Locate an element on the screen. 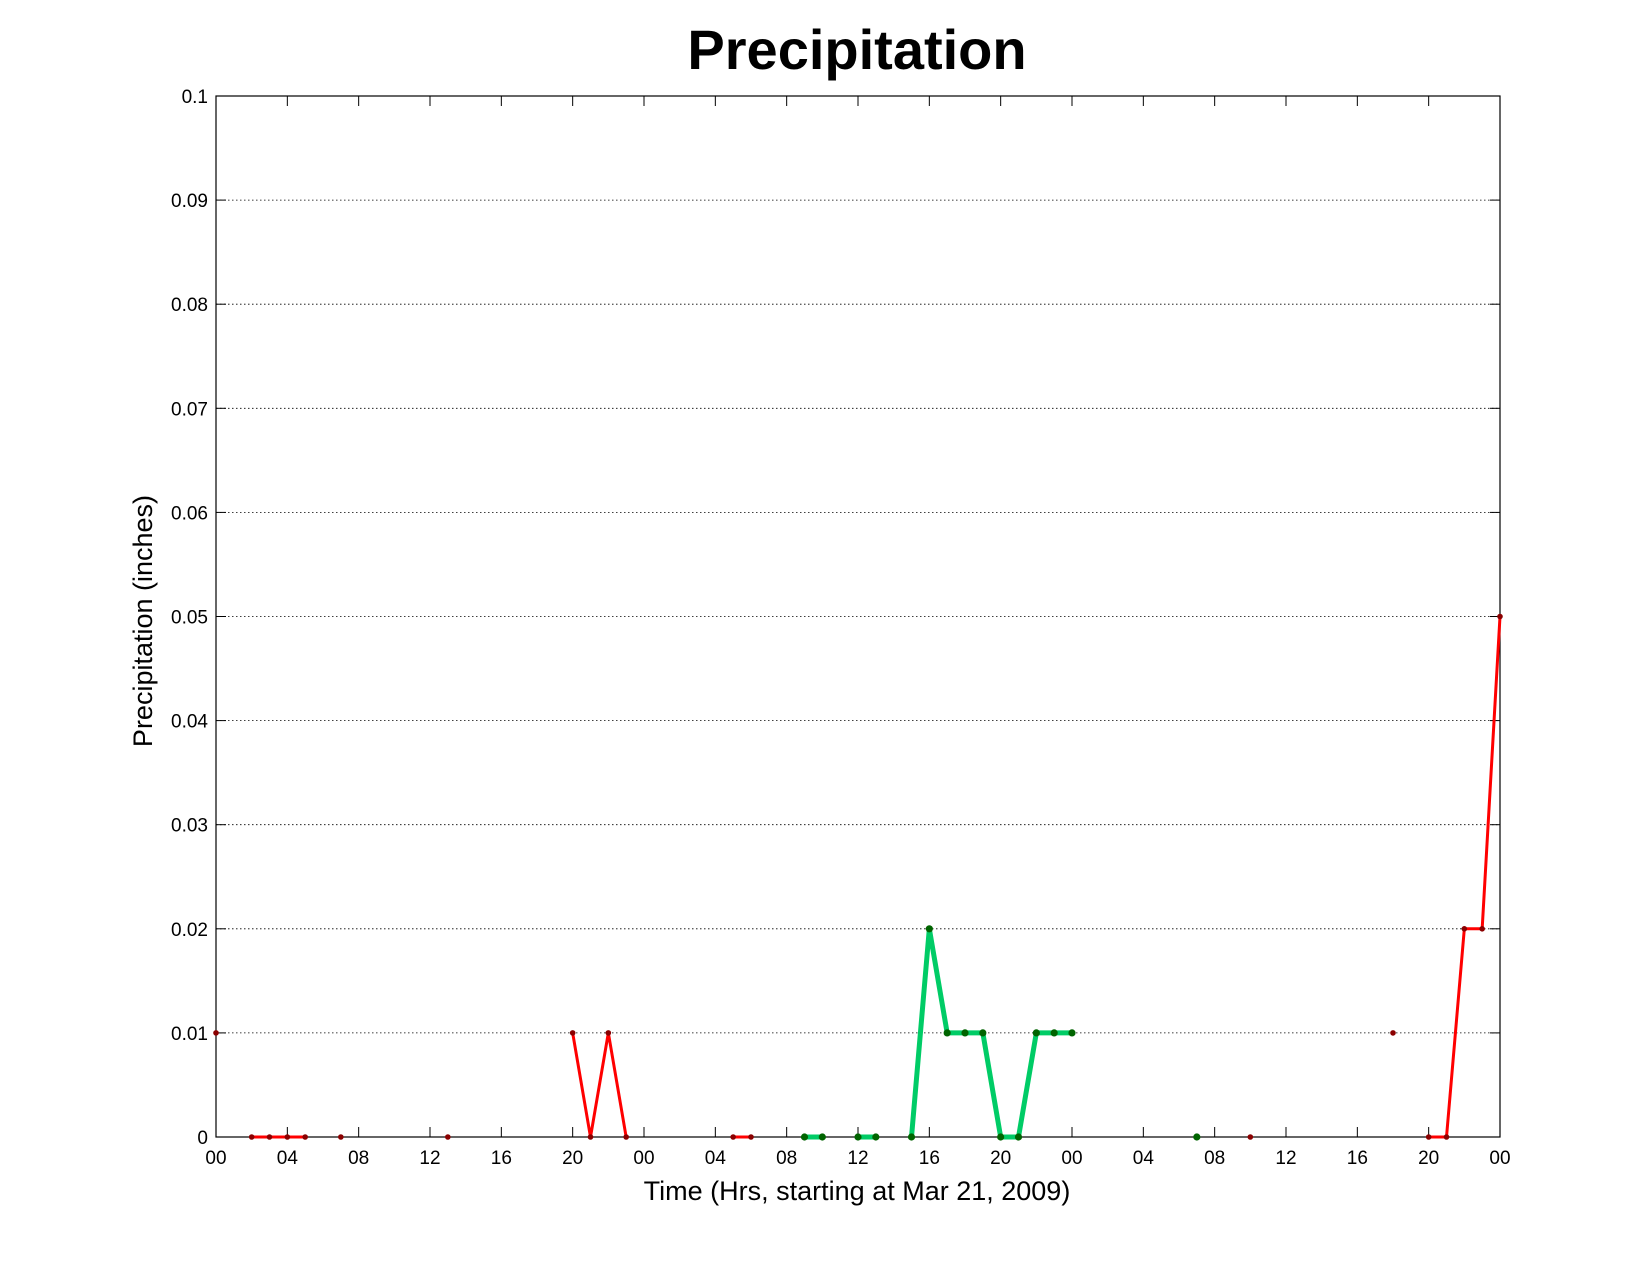 The width and height of the screenshot is (1650, 1275). y-tick-label: 0.05 is located at coordinates (189, 618).